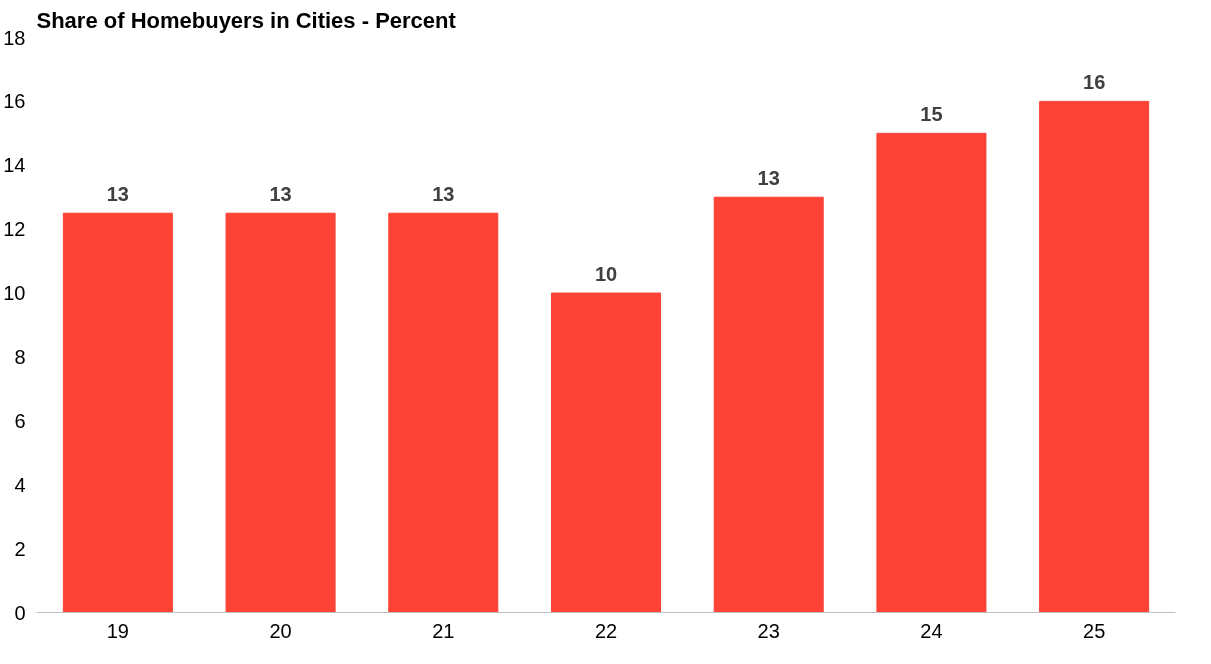 The height and width of the screenshot is (664, 1211). What do you see at coordinates (1094, 82) in the screenshot?
I see `data-label: 16` at bounding box center [1094, 82].